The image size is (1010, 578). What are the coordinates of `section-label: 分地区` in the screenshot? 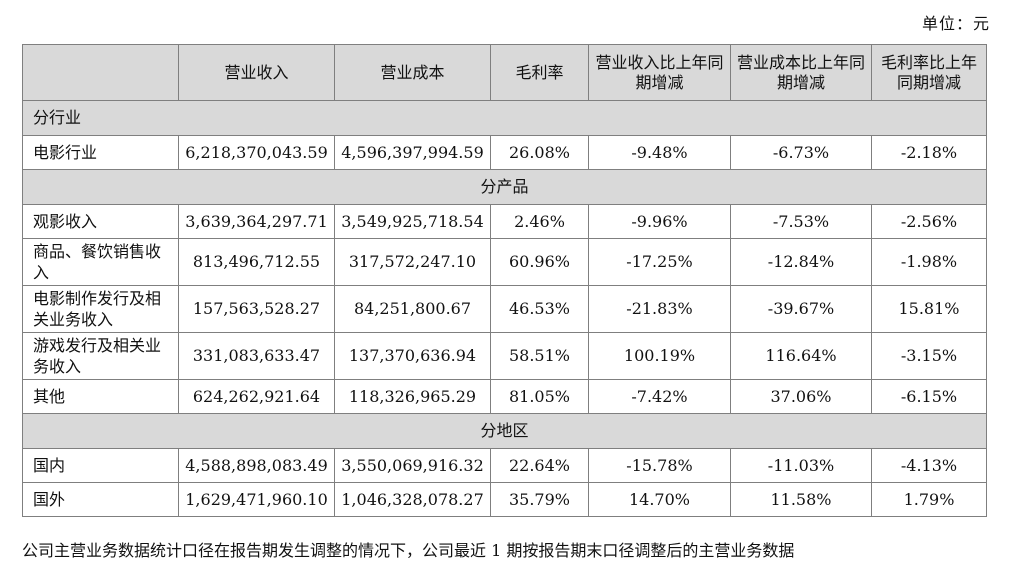 It's located at (504, 431).